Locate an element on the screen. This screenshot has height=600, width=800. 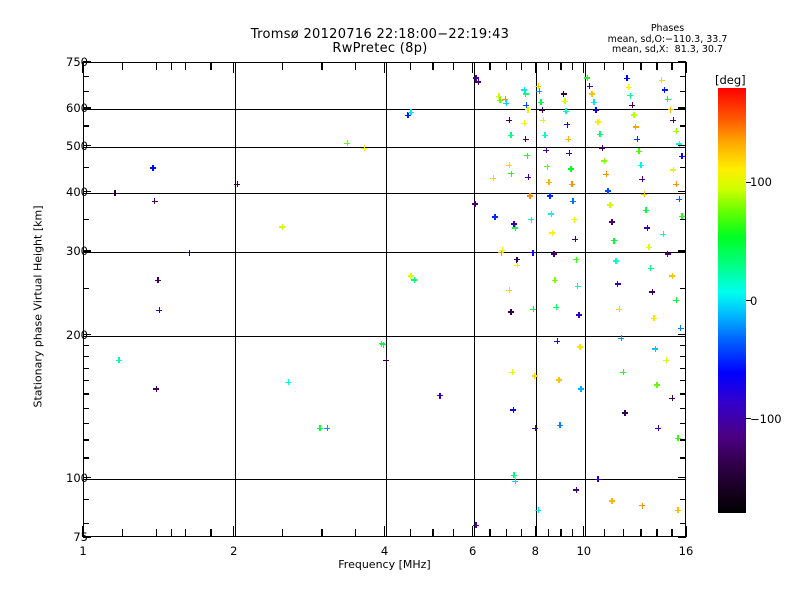
gridline-vertical is located at coordinates (537, 299).